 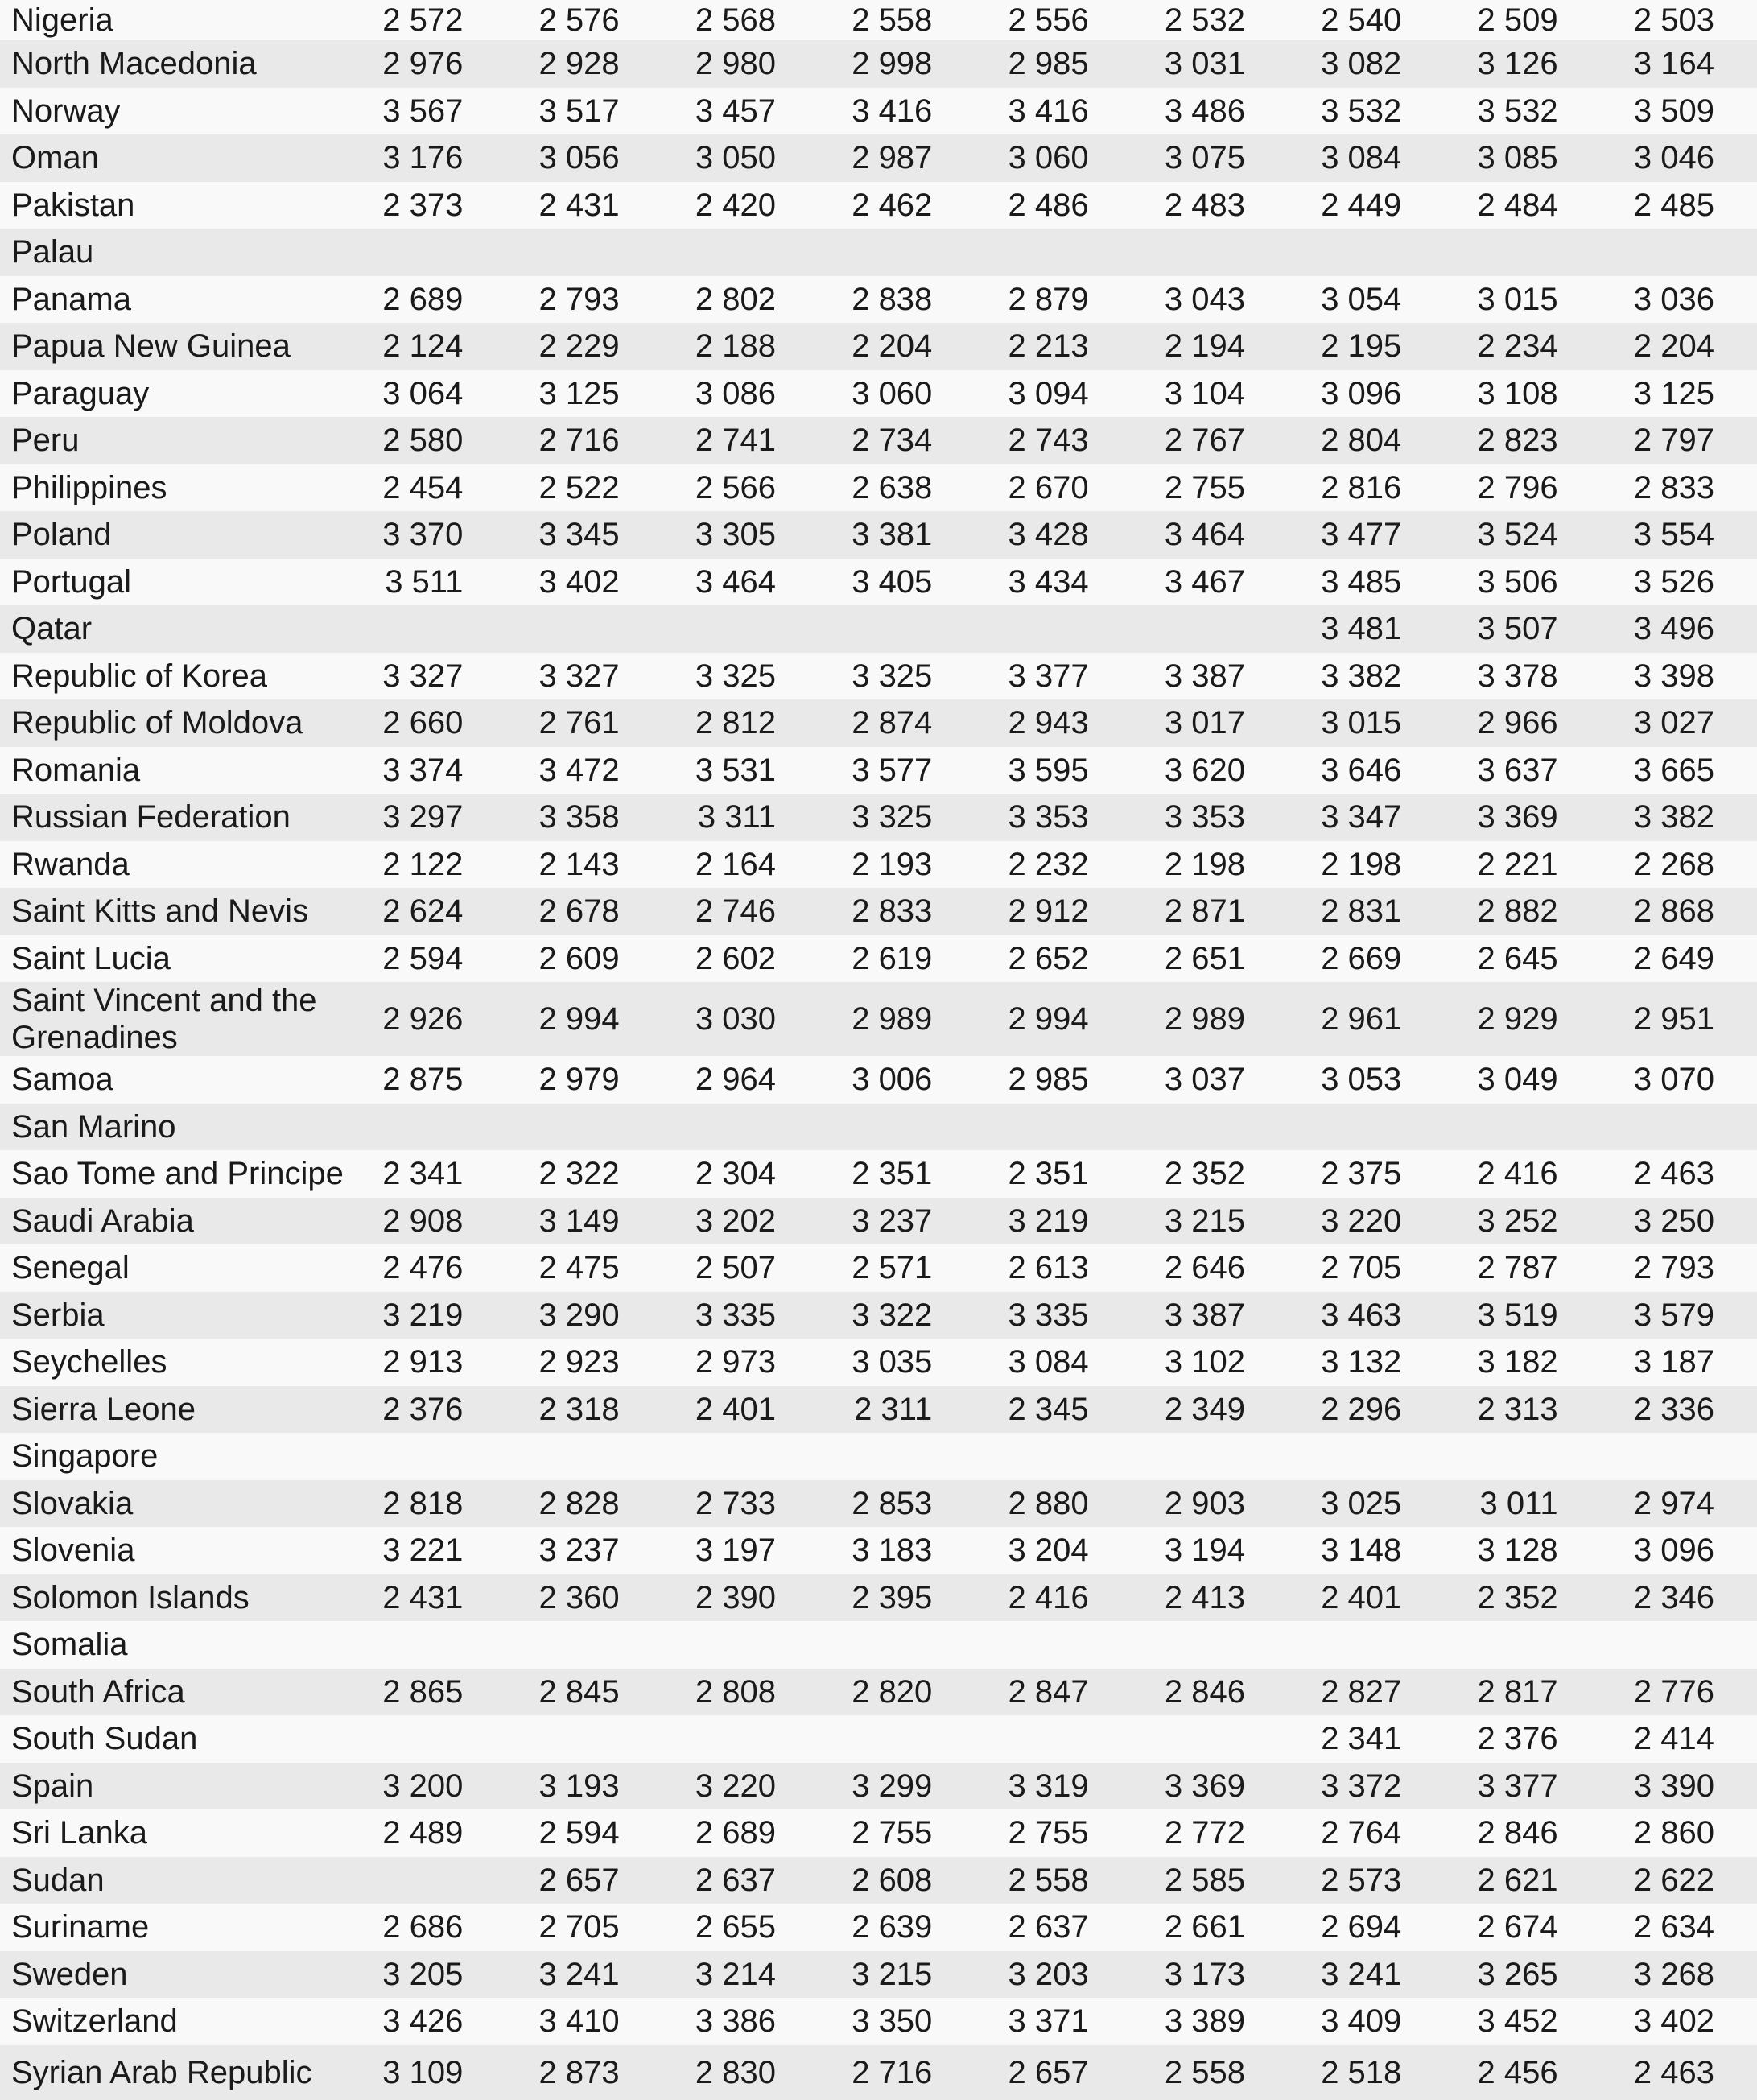 What do you see at coordinates (71, 299) in the screenshot?
I see `country-name: Panama` at bounding box center [71, 299].